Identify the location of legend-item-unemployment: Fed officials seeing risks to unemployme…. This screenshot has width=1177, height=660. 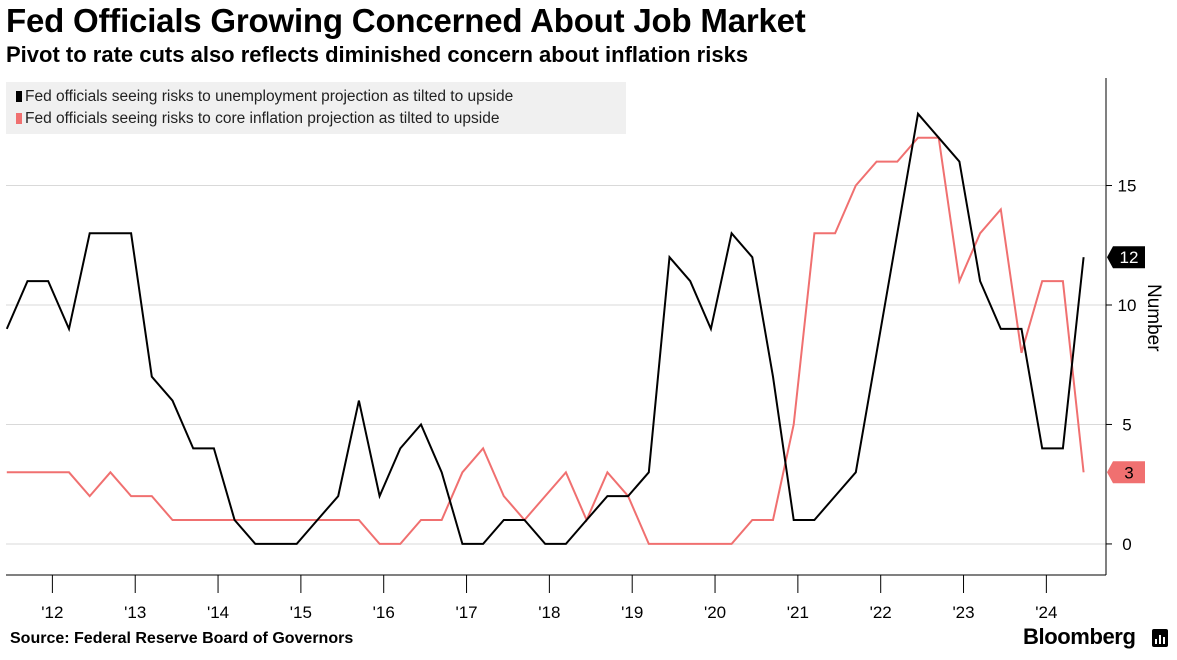
(264, 97).